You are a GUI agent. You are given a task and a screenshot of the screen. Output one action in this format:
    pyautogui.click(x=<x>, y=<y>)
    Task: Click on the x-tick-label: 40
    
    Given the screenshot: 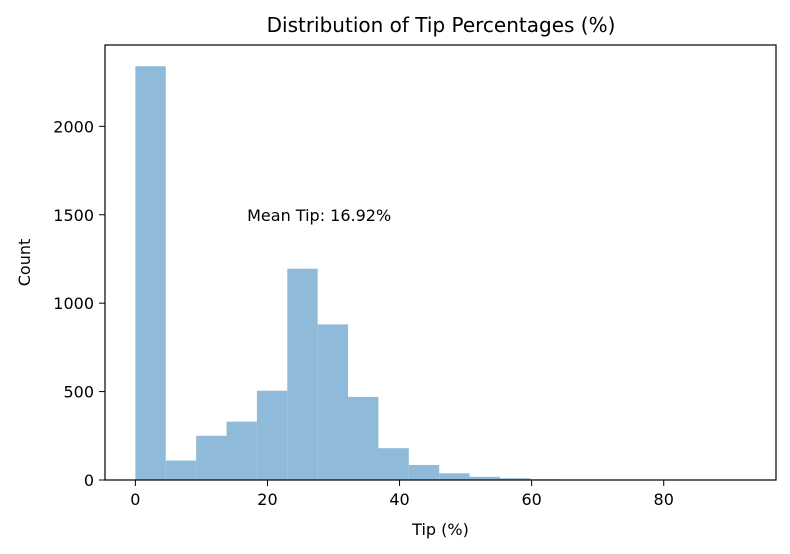 What is the action you would take?
    pyautogui.click(x=399, y=499)
    